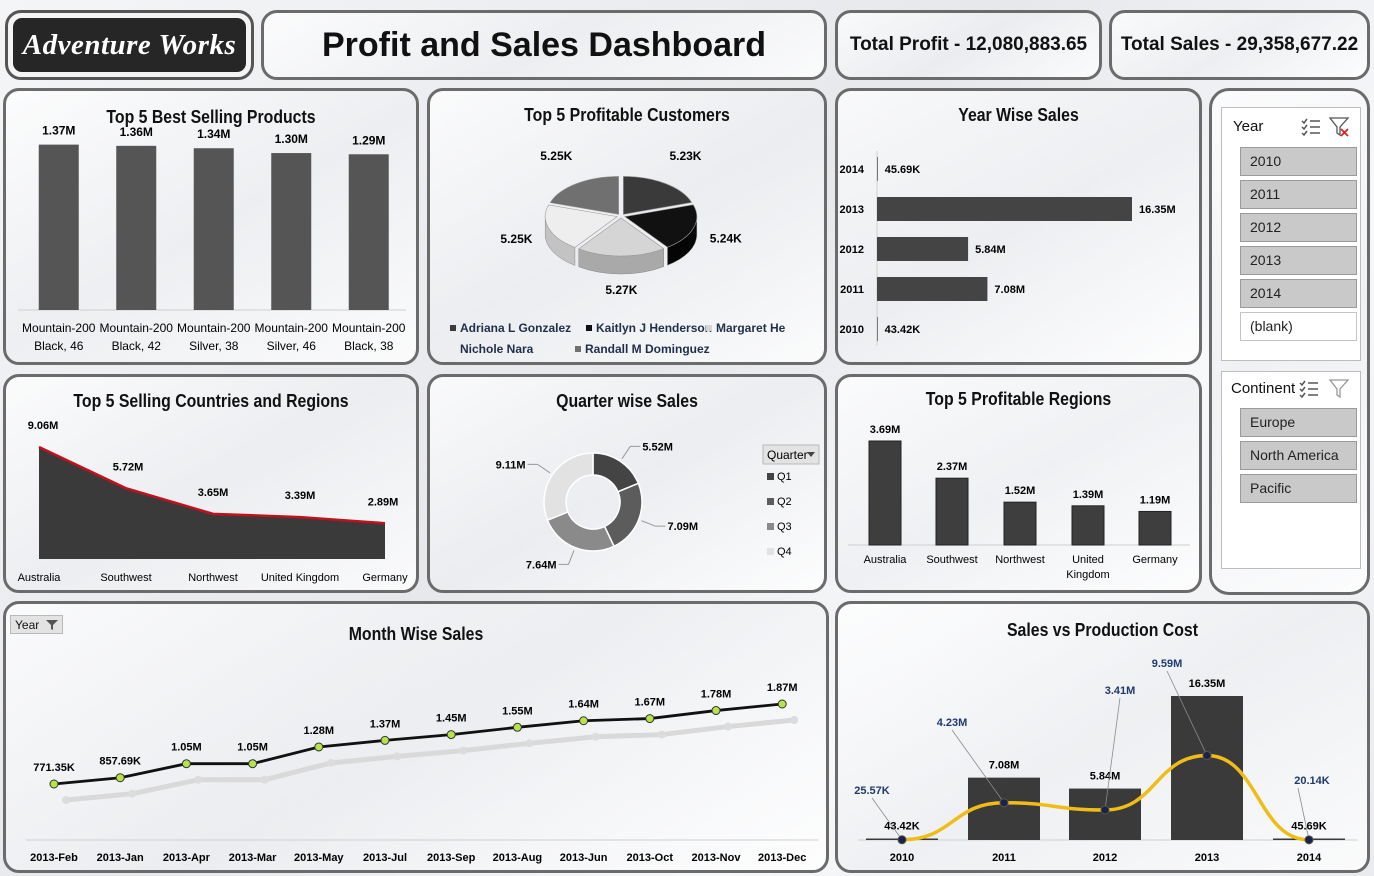 The width and height of the screenshot is (1374, 876). Describe the element at coordinates (416, 634) in the screenshot. I see `months-title: Month Wise Sales` at that location.